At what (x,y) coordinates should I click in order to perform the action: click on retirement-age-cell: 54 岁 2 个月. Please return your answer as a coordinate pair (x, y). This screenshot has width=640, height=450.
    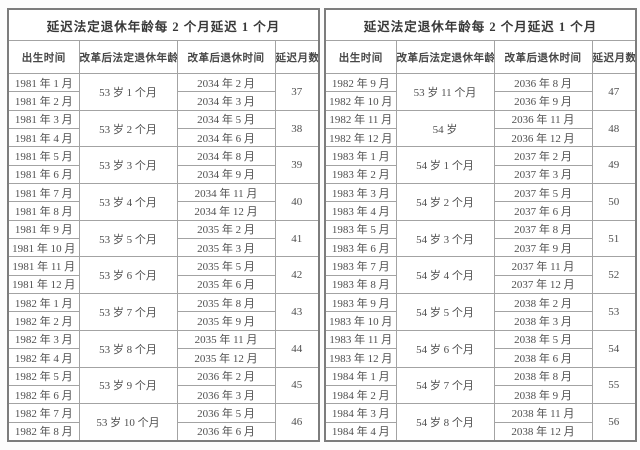
    Looking at the image, I should click on (445, 202).